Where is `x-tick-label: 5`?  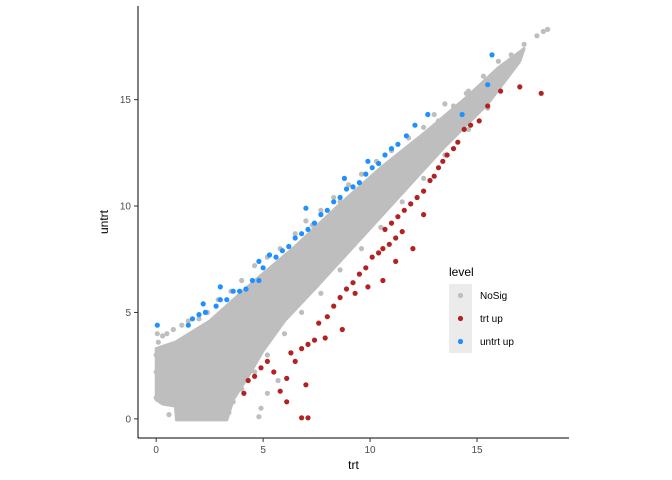 x-tick-label: 5 is located at coordinates (263, 450).